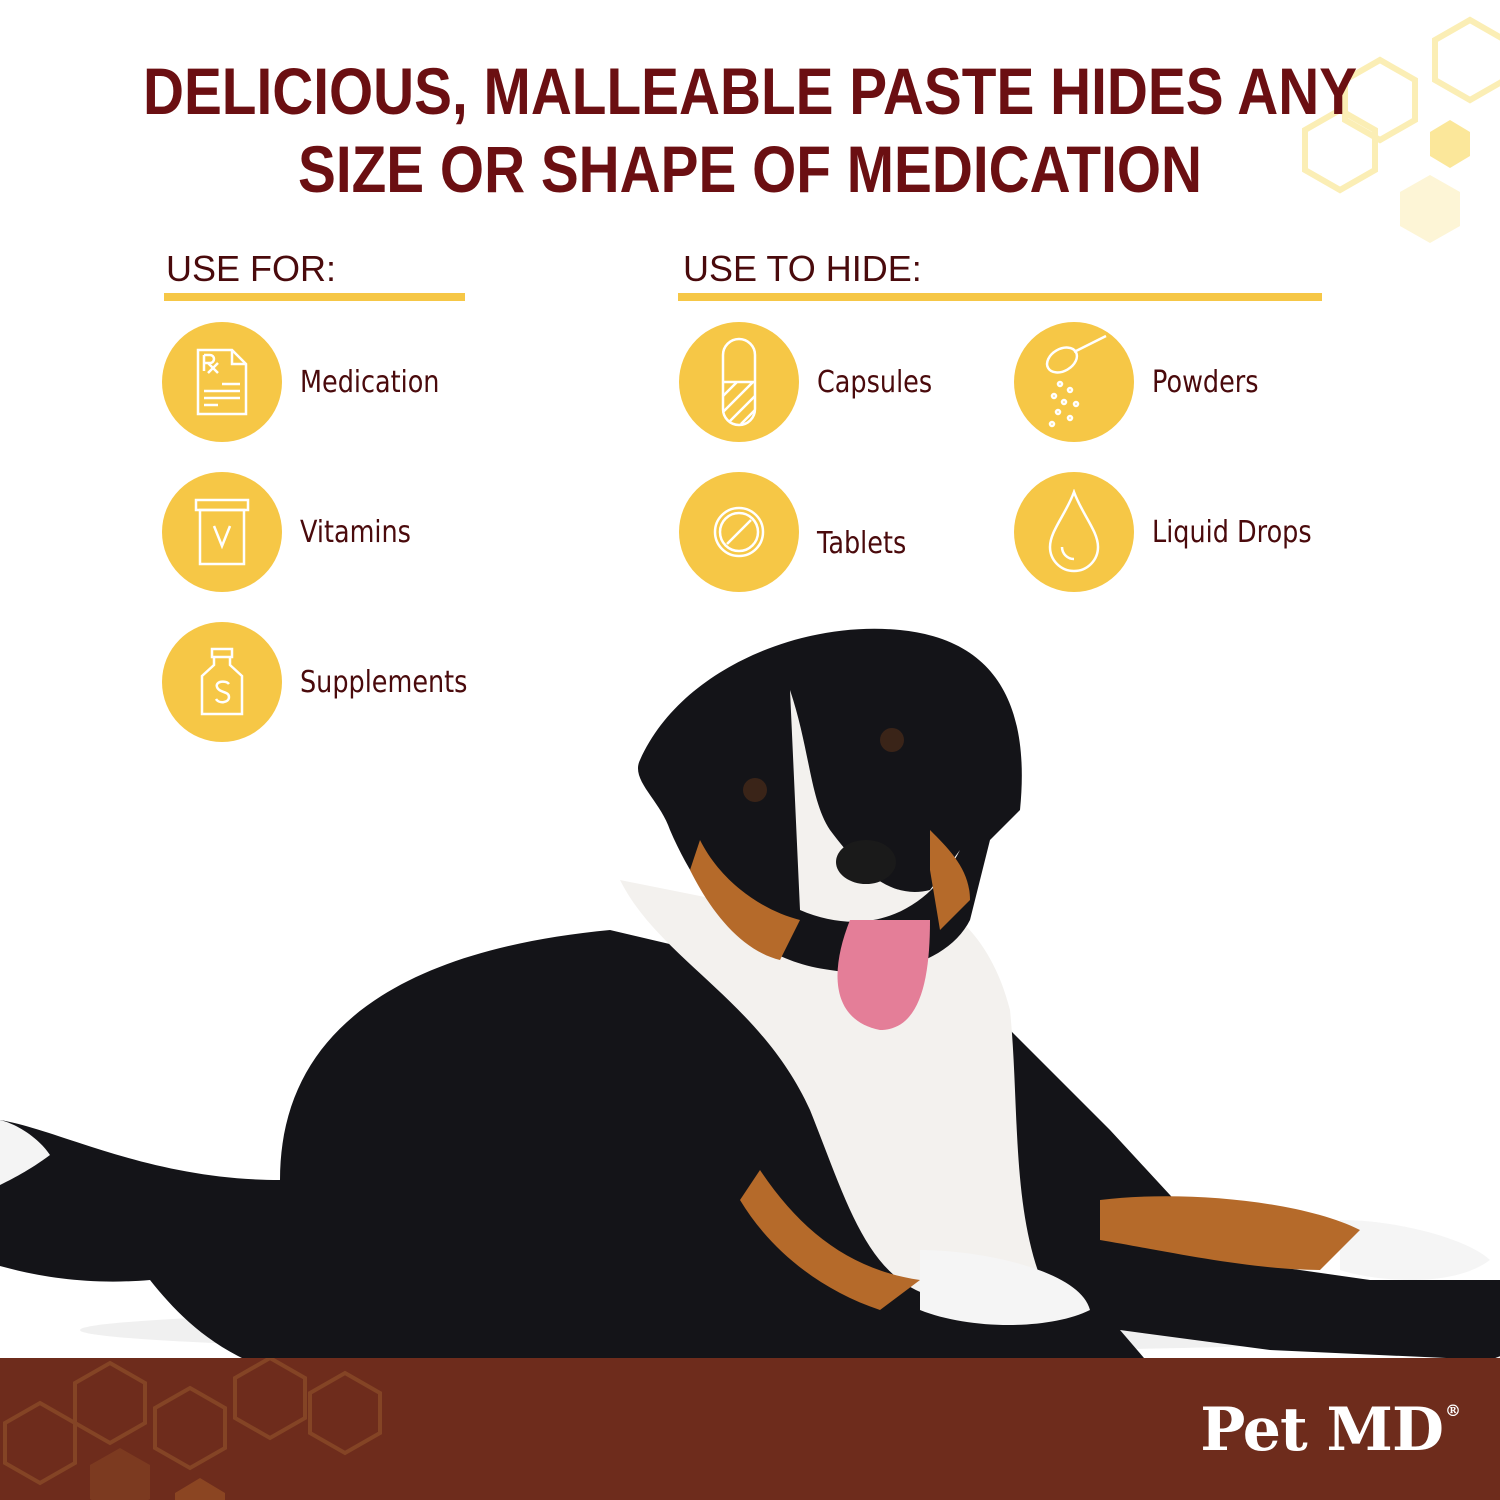 The width and height of the screenshot is (1500, 1500). I want to click on use-for-item-medication: Medication, so click(313, 382).